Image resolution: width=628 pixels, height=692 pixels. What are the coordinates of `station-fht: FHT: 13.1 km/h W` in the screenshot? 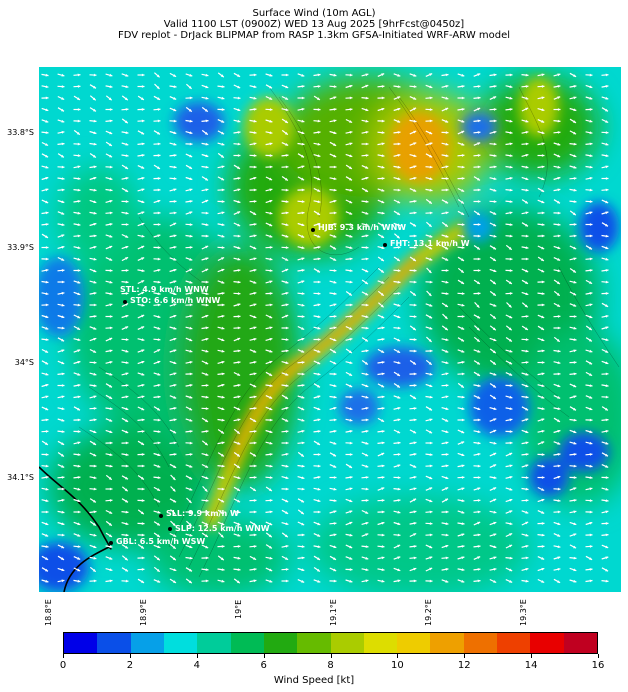 It's located at (426, 243).